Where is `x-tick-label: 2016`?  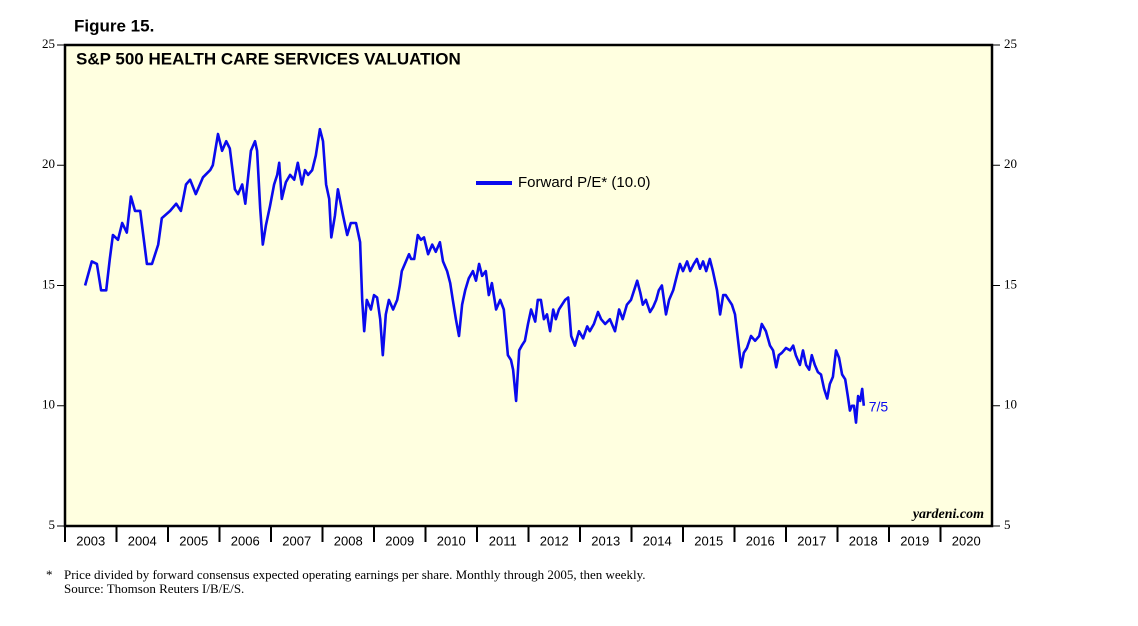
x-tick-label: 2016 is located at coordinates (760, 540).